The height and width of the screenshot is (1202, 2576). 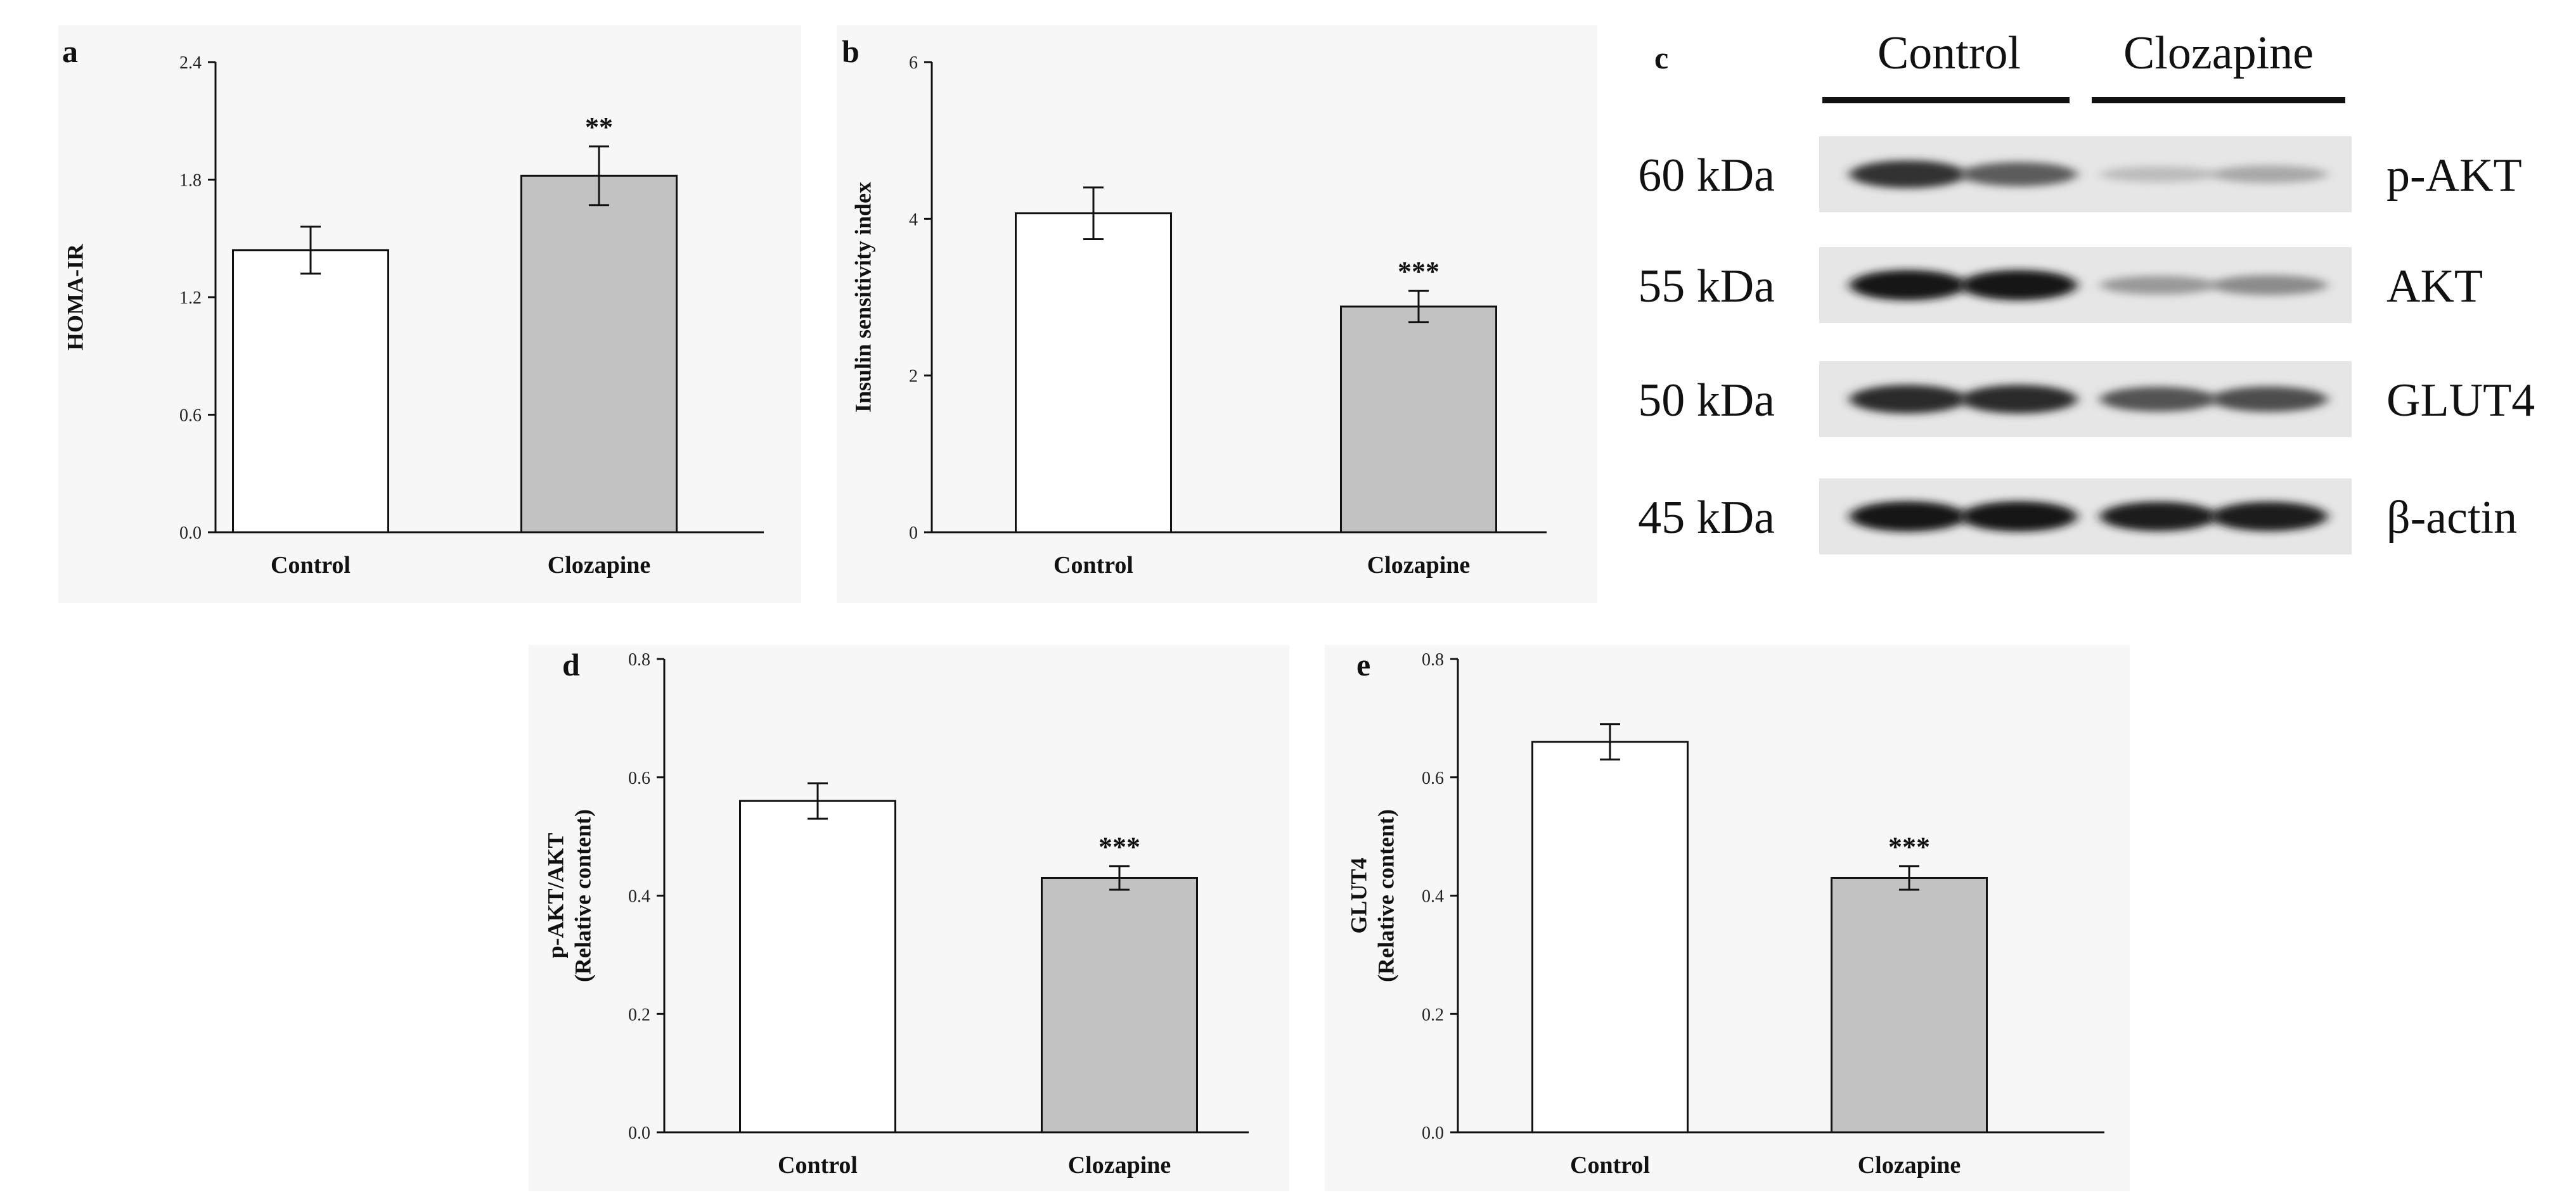 What do you see at coordinates (74, 296) in the screenshot?
I see `y-axis-label: HOMA-IR` at bounding box center [74, 296].